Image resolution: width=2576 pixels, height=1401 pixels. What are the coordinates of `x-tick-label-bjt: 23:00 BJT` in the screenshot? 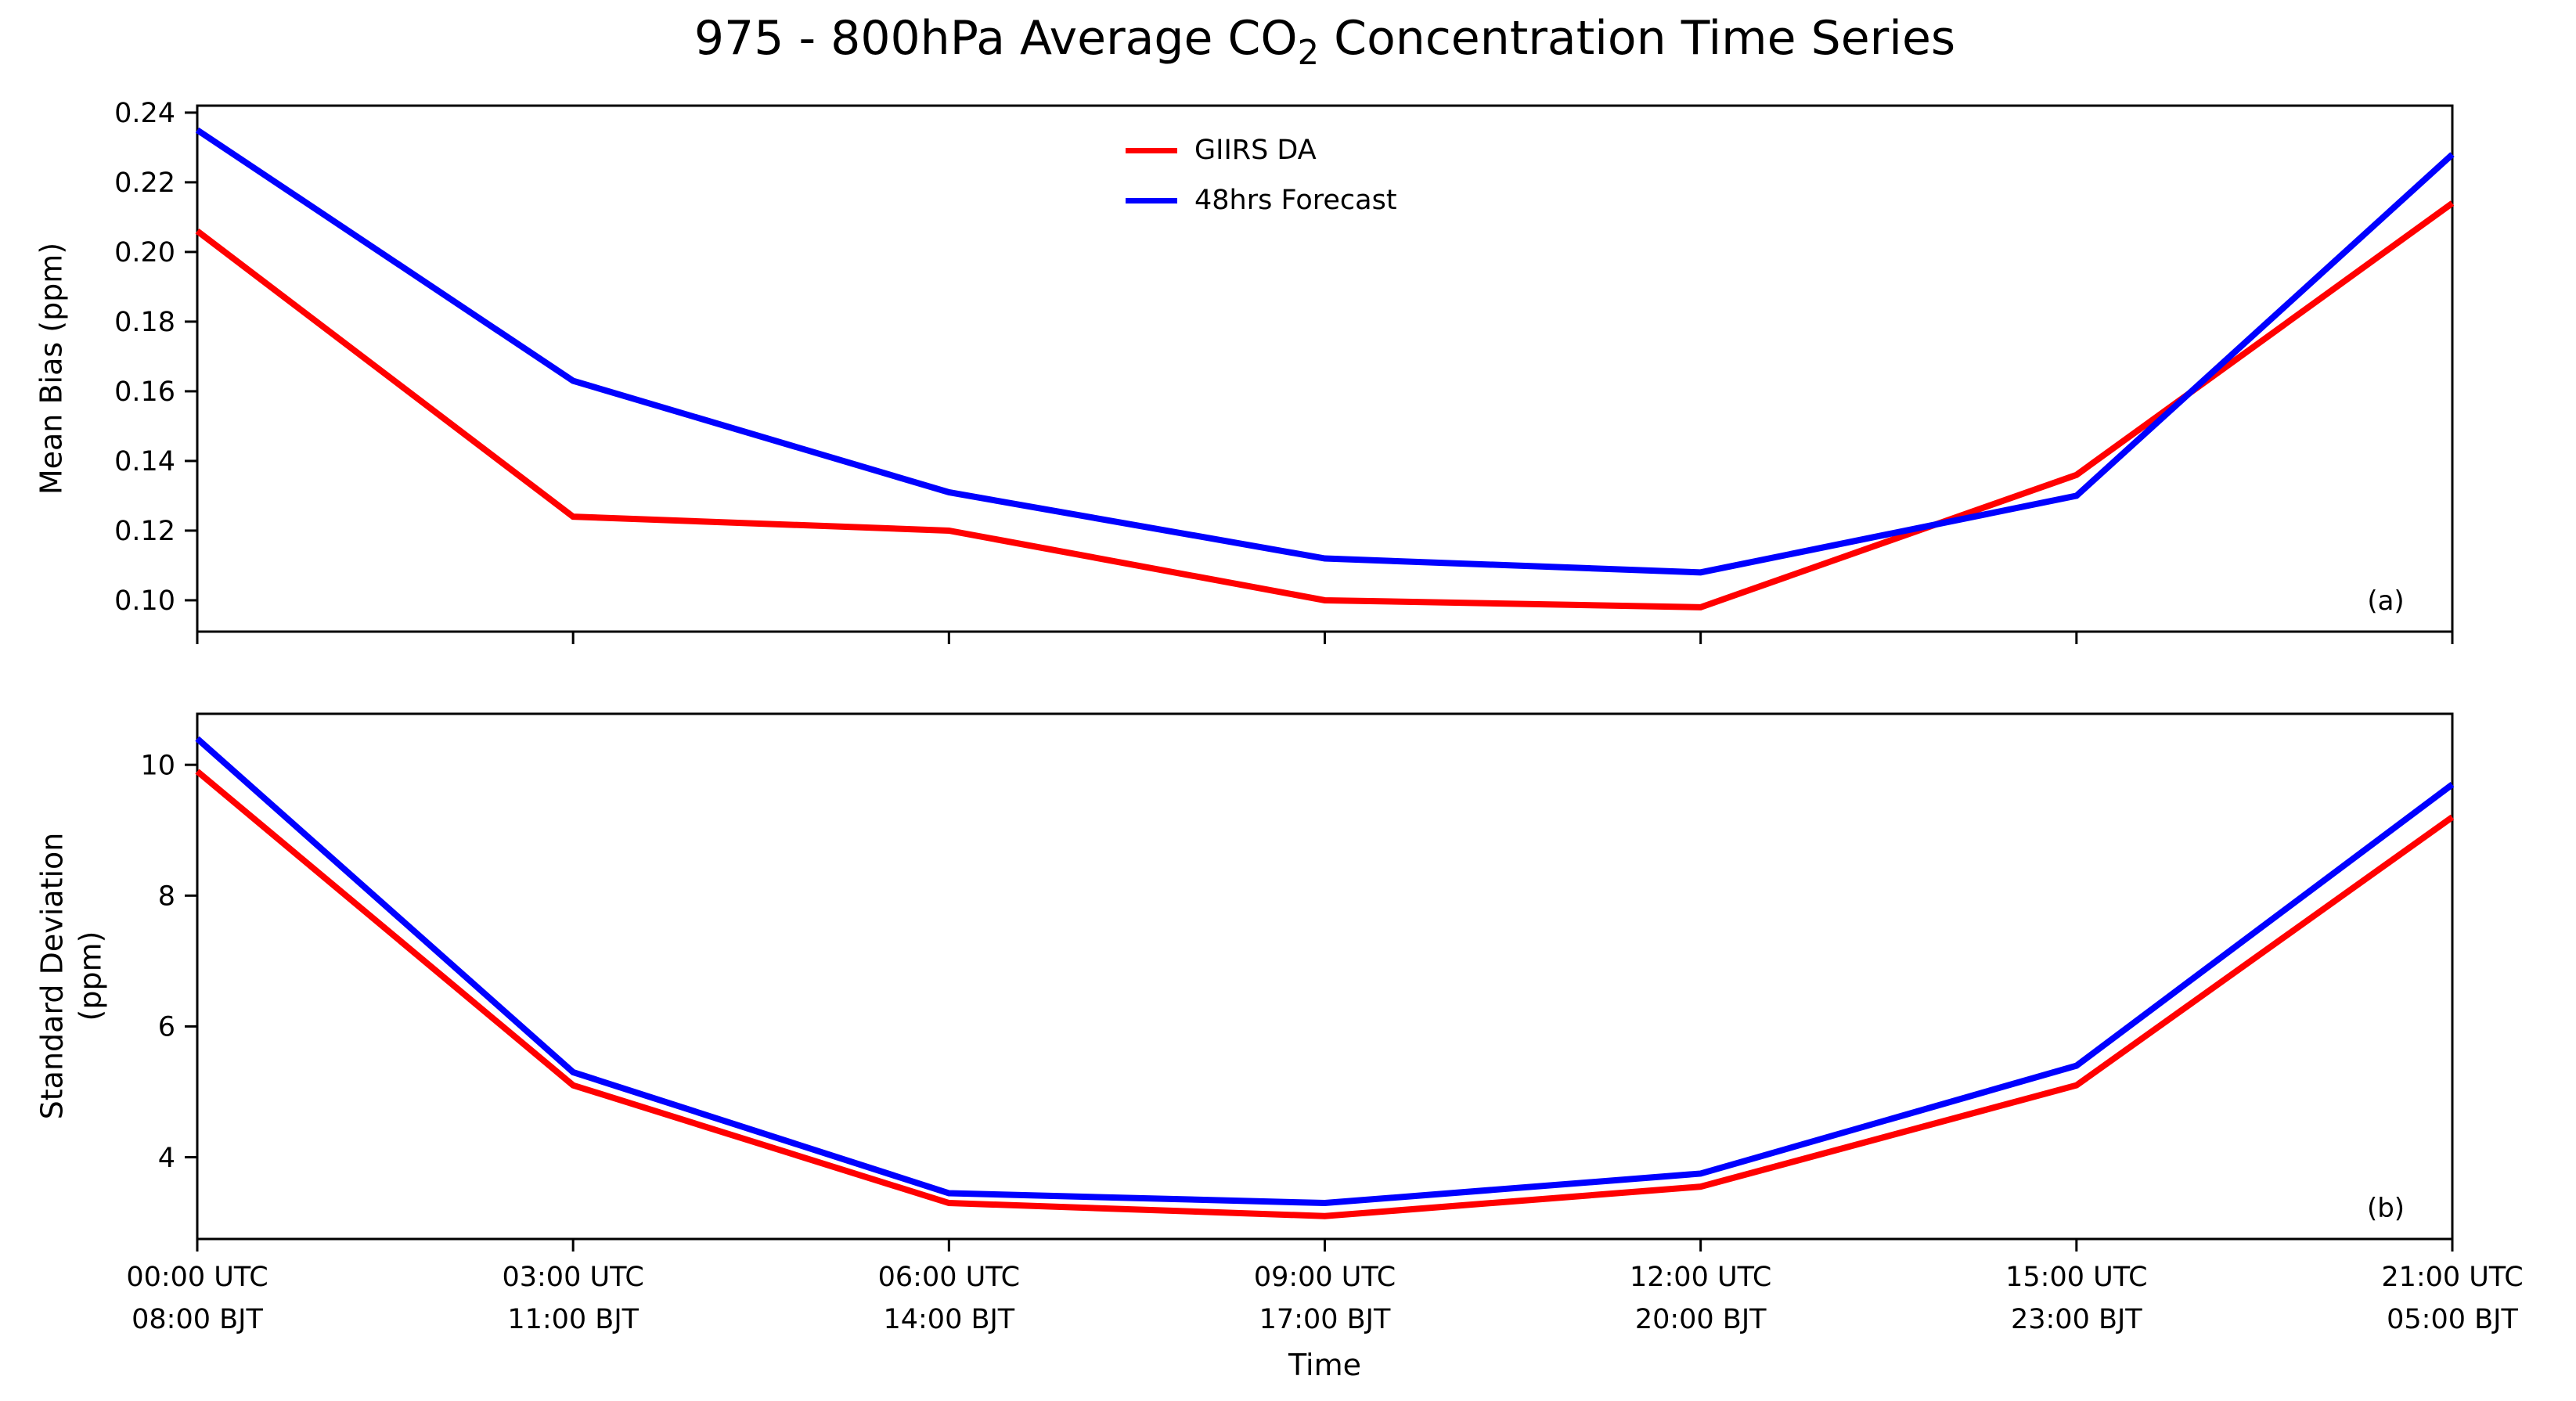 It's located at (2076, 1319).